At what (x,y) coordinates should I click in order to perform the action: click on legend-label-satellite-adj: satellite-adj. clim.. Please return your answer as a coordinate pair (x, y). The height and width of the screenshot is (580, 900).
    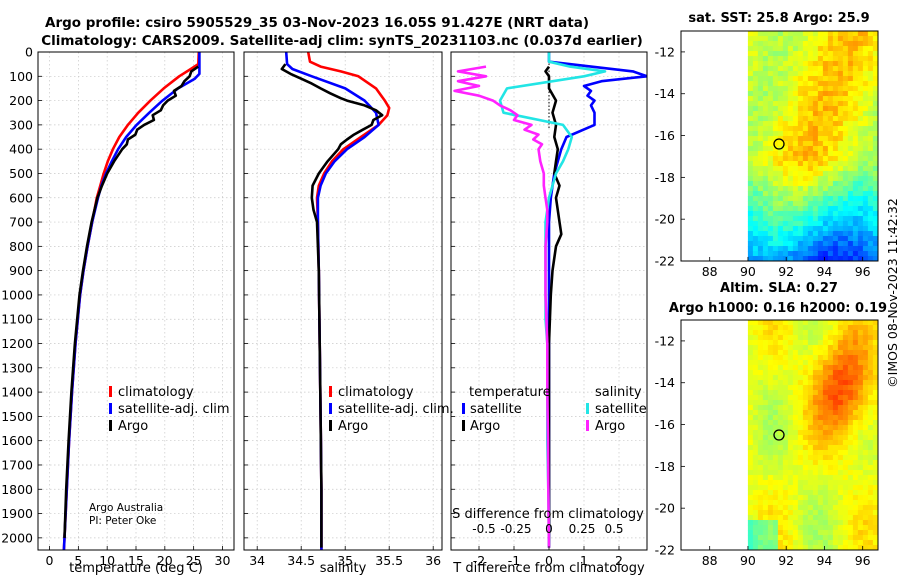
    Looking at the image, I should click on (396, 409).